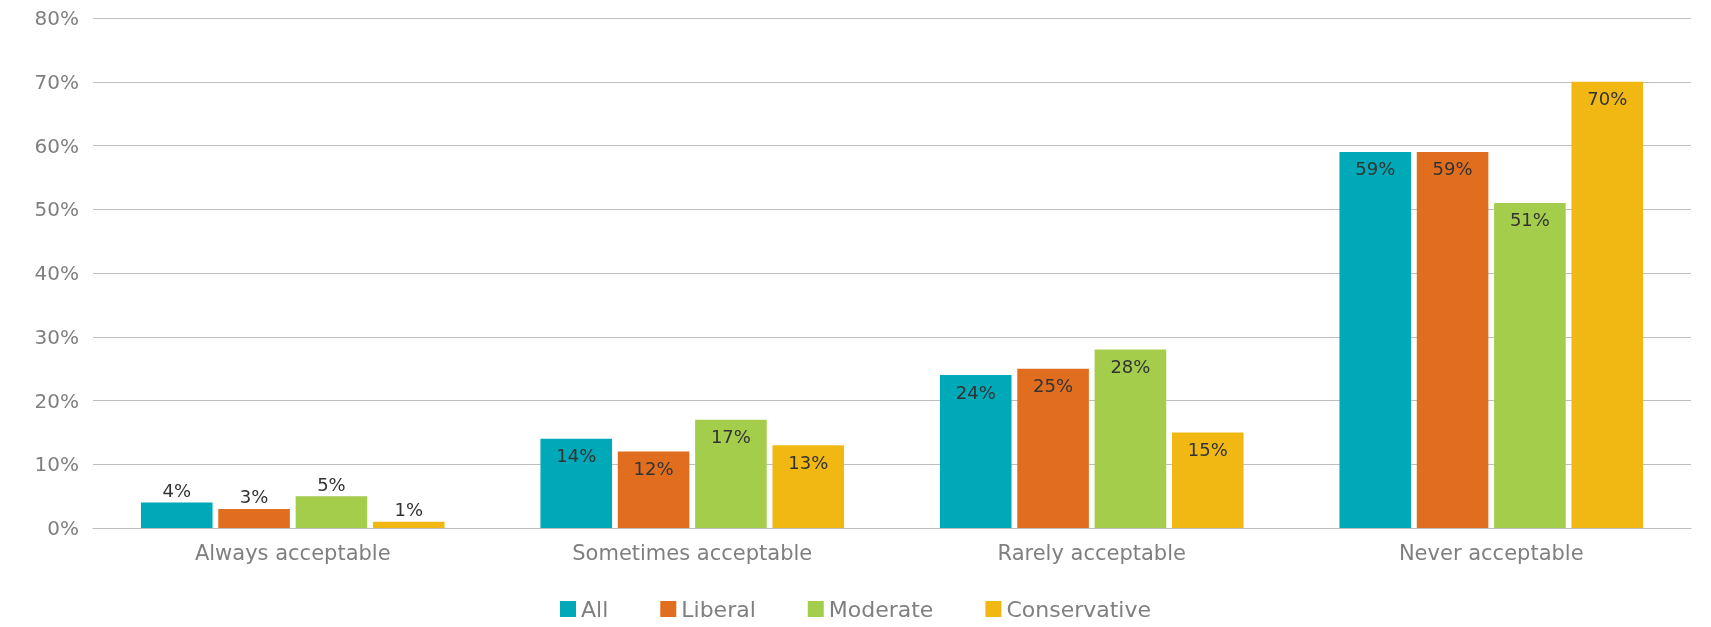  Describe the element at coordinates (63, 528) in the screenshot. I see `y-tick-label: 0%` at that location.